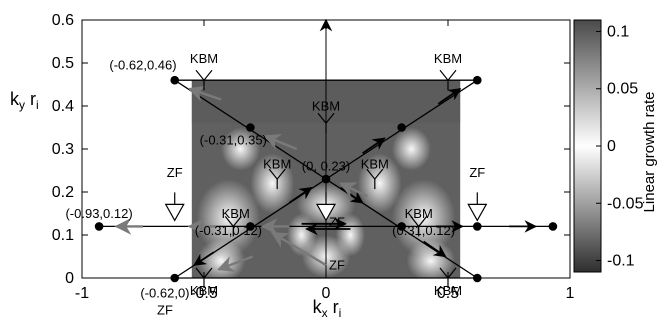 This screenshot has height=330, width=664. I want to click on y-tick-label: 0.1, so click(63, 235).